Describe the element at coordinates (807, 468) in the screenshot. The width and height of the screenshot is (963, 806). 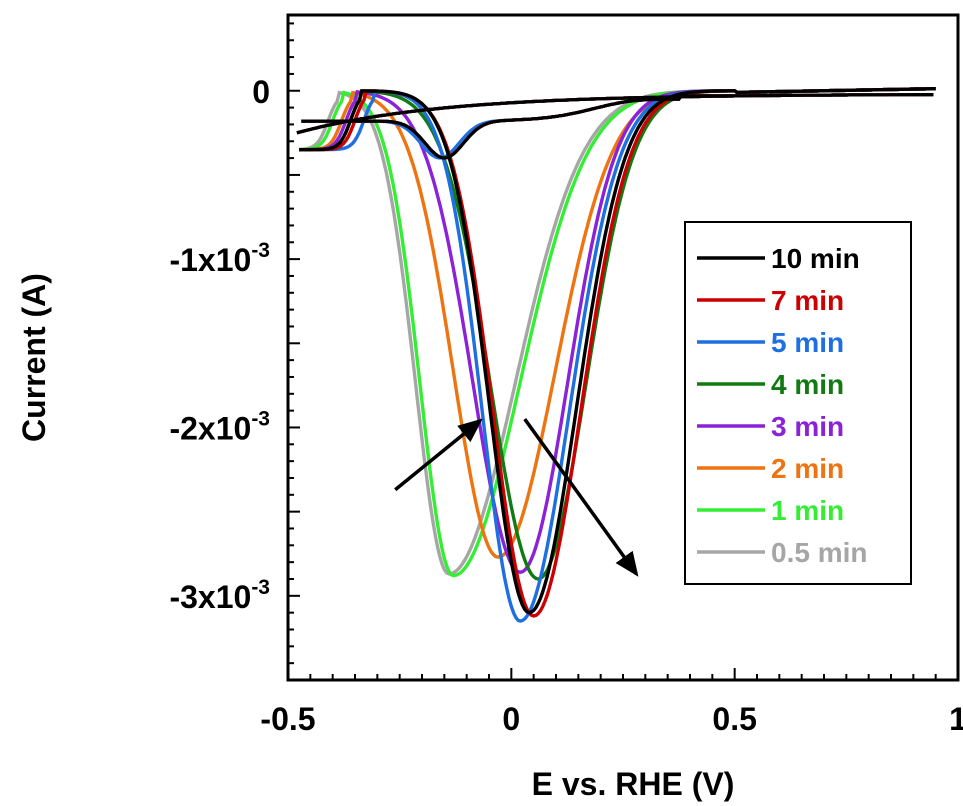
I see `legend-label: 2 min` at that location.